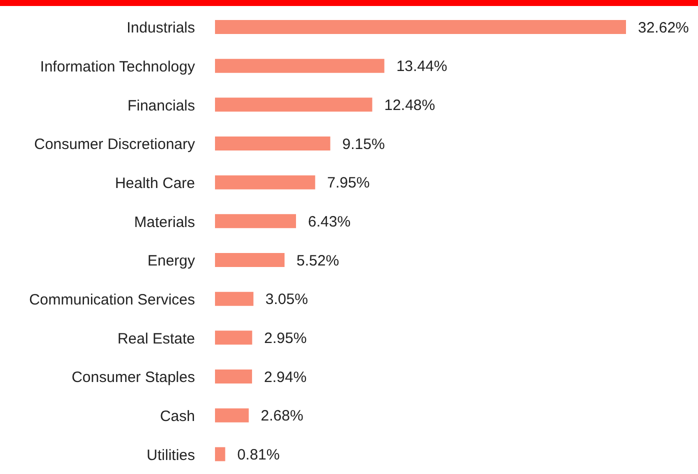 Image resolution: width=698 pixels, height=474 pixels. I want to click on y-tick-label: Energy, so click(171, 261).